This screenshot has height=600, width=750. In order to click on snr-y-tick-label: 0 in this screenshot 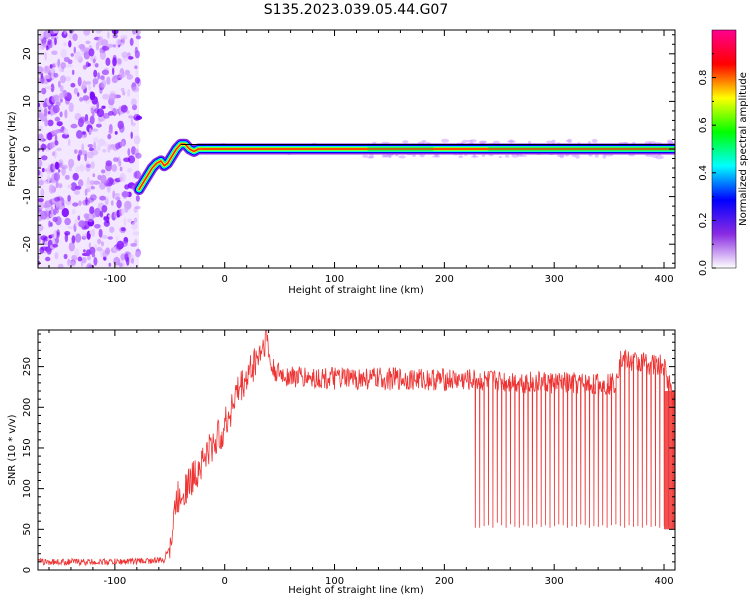, I will do `click(27, 570)`.